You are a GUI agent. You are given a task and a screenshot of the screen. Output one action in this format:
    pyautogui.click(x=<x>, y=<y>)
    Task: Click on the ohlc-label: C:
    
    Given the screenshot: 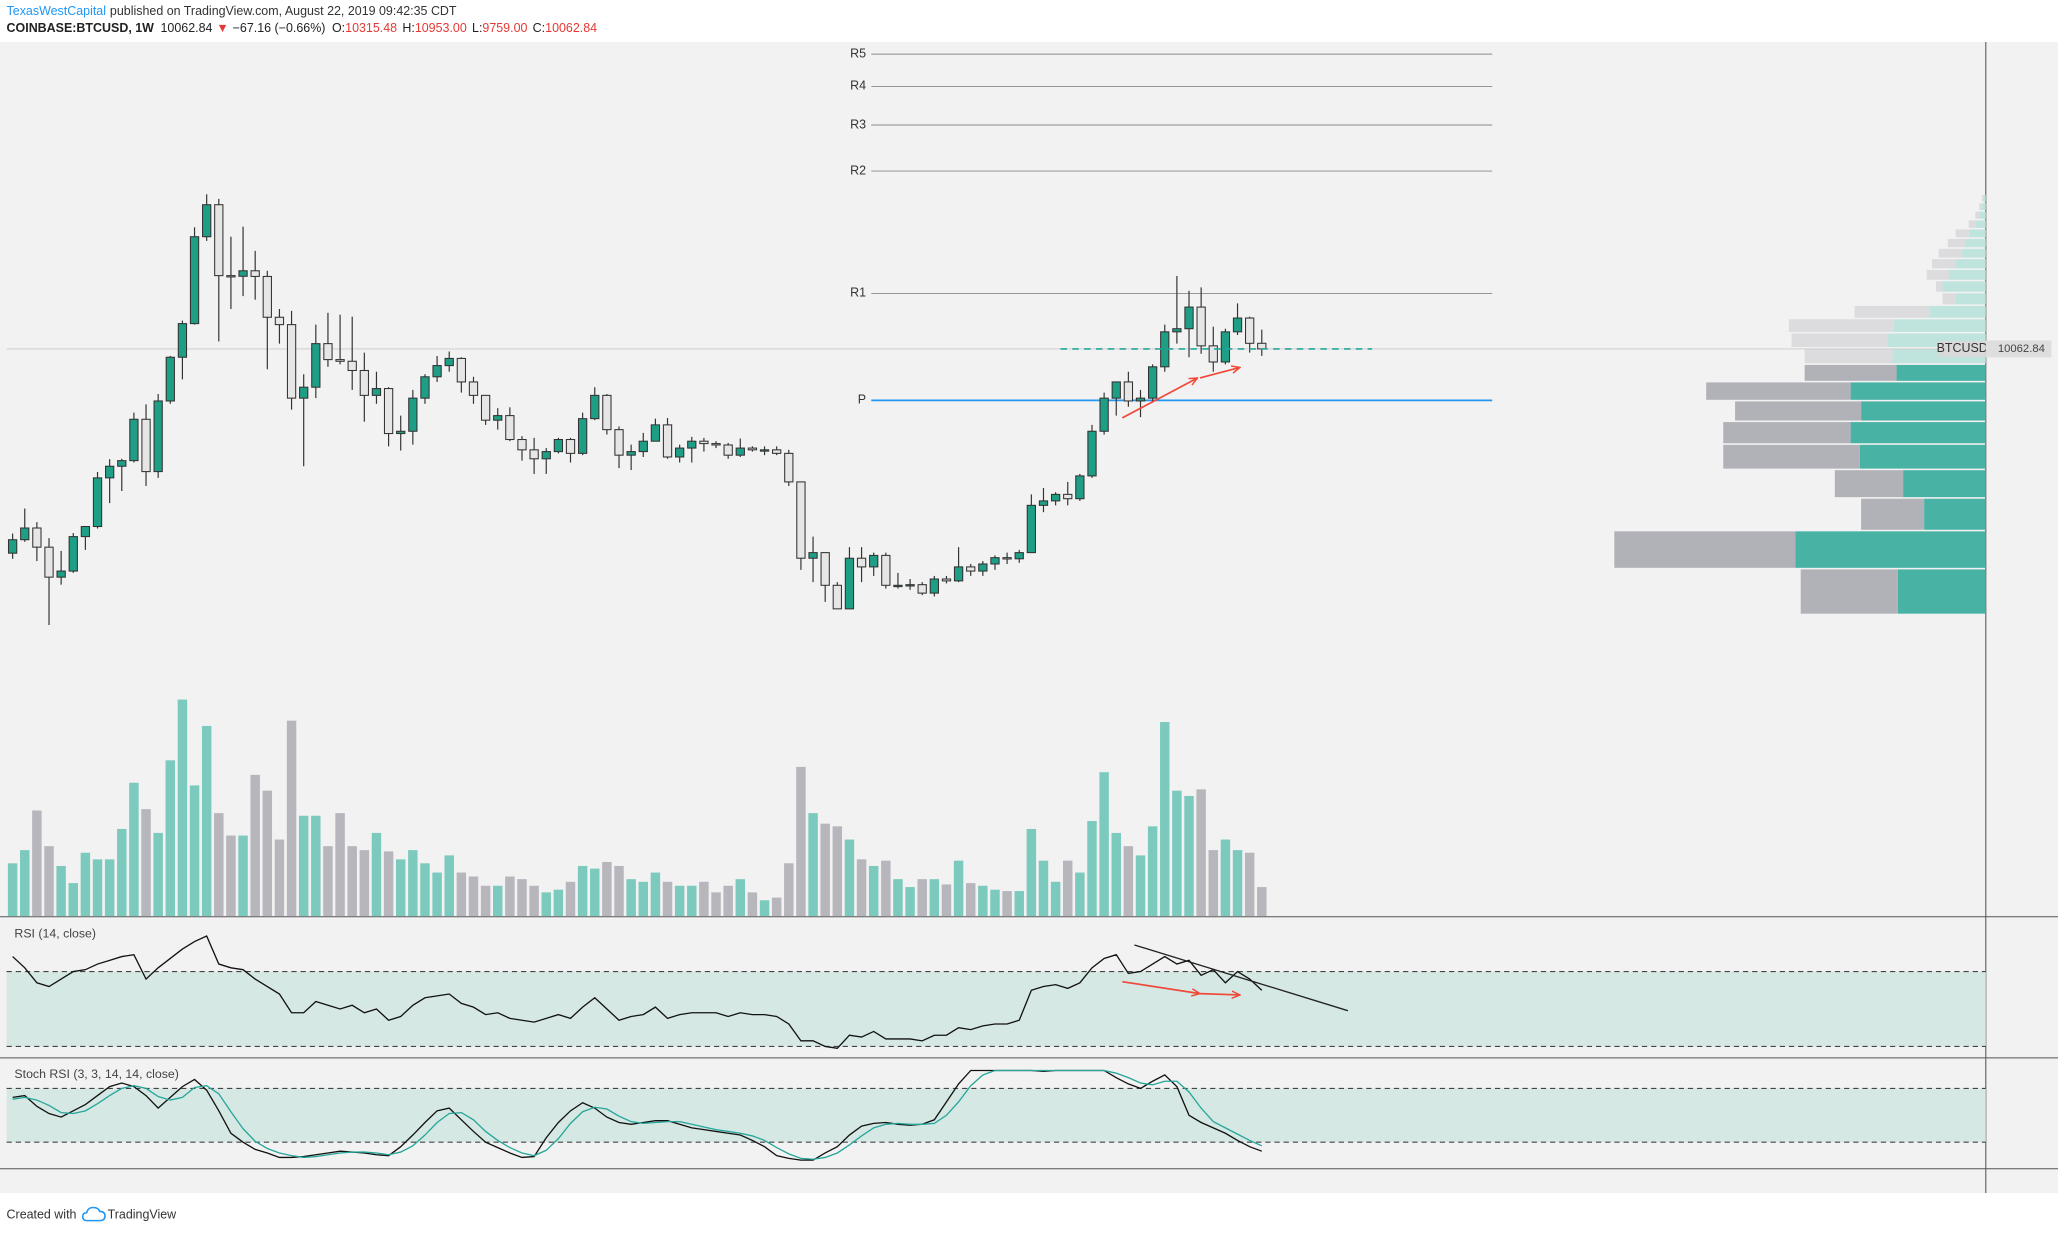 What is the action you would take?
    pyautogui.click(x=539, y=28)
    